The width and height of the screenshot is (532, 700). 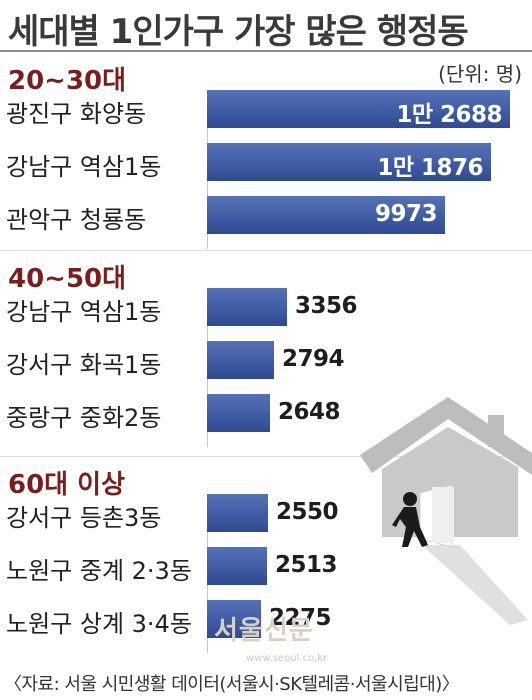 What do you see at coordinates (84, 418) in the screenshot?
I see `row-label: 중랑구 중화2동` at bounding box center [84, 418].